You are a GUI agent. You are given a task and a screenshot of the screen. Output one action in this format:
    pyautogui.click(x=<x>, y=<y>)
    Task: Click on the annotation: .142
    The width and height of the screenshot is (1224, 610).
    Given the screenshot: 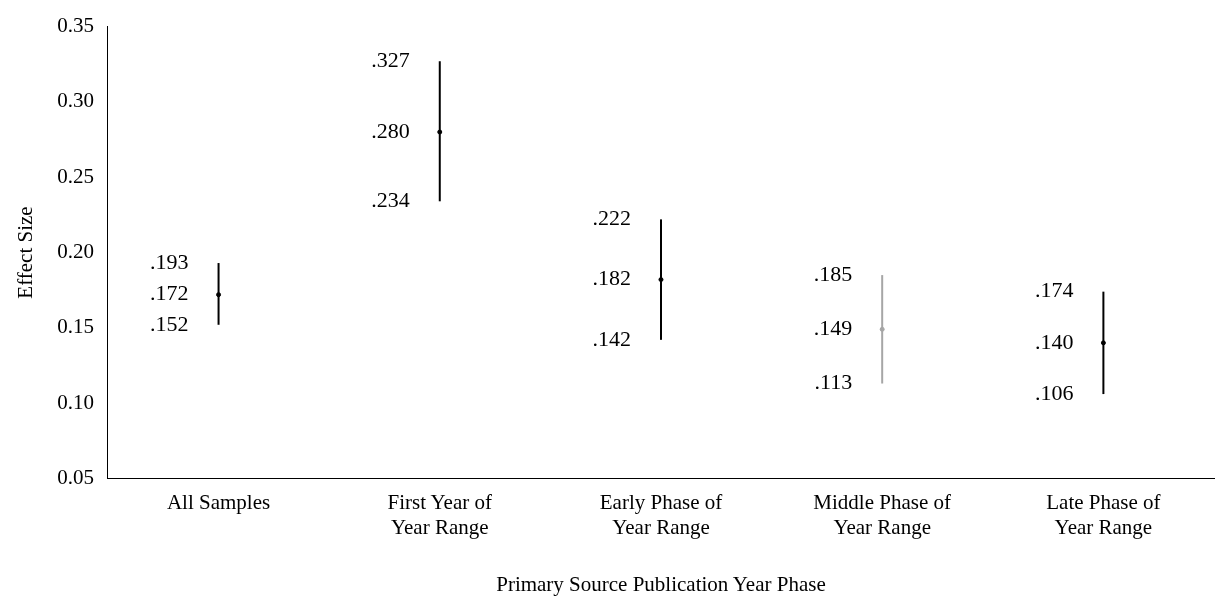 What is the action you would take?
    pyautogui.click(x=611, y=338)
    